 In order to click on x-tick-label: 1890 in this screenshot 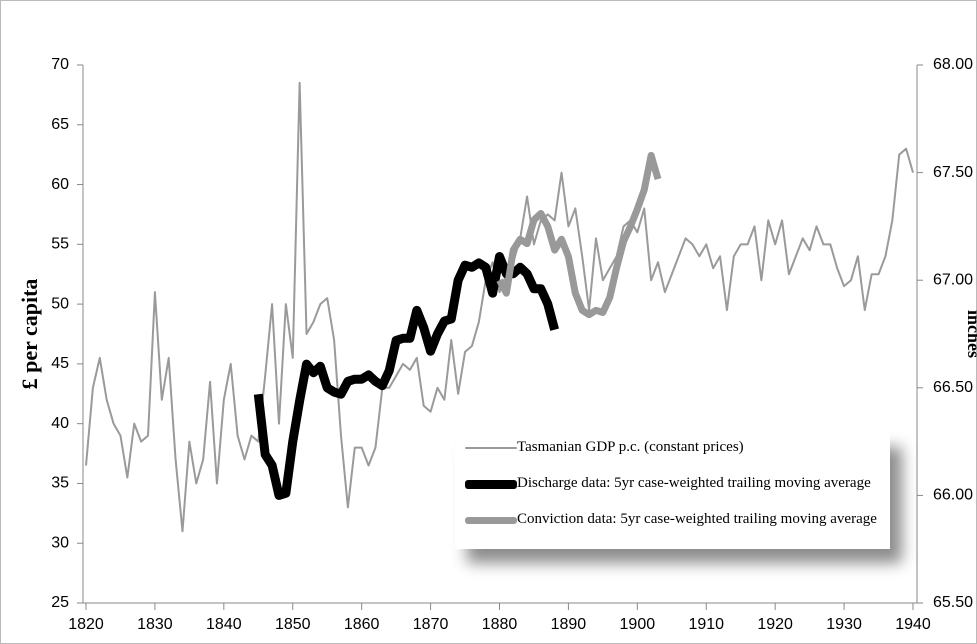, I will do `click(569, 624)`.